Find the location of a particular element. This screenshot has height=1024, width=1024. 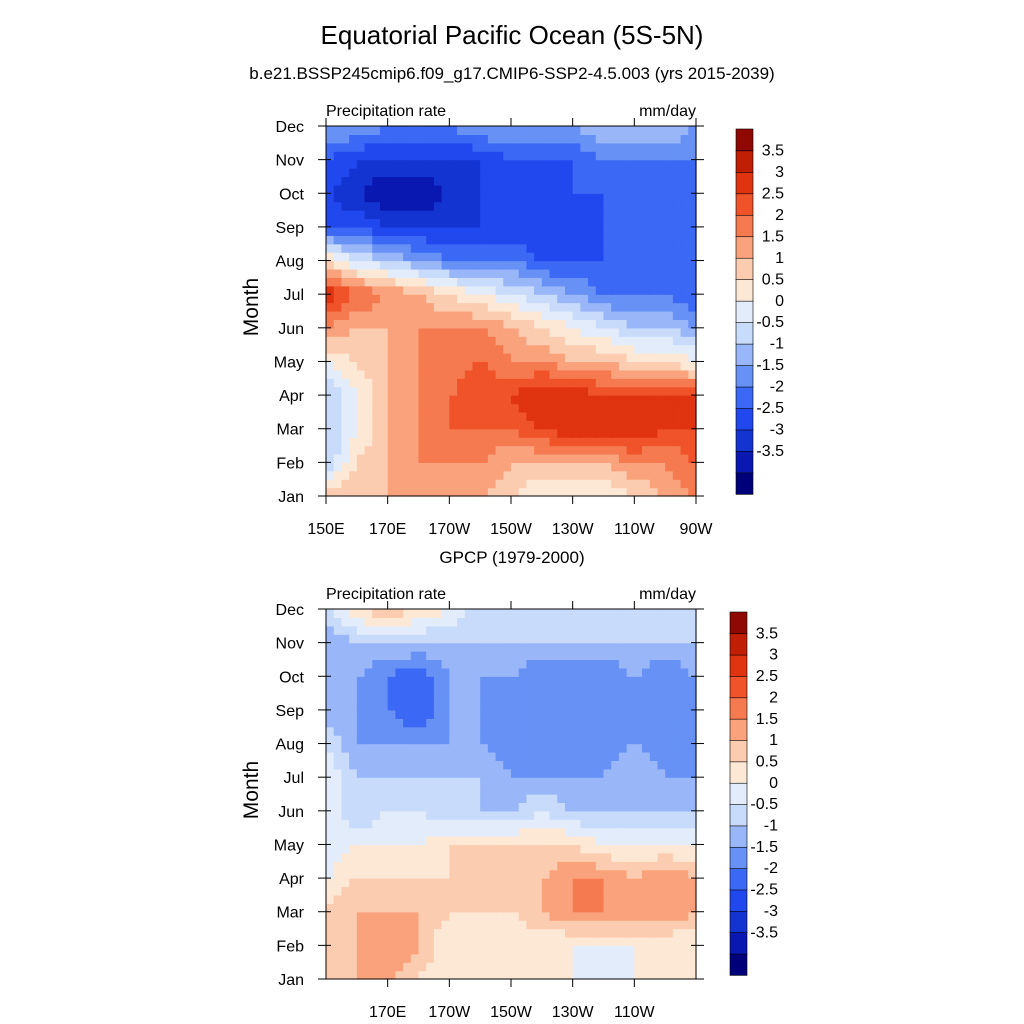

y-tick-label: Mar is located at coordinates (290, 430).